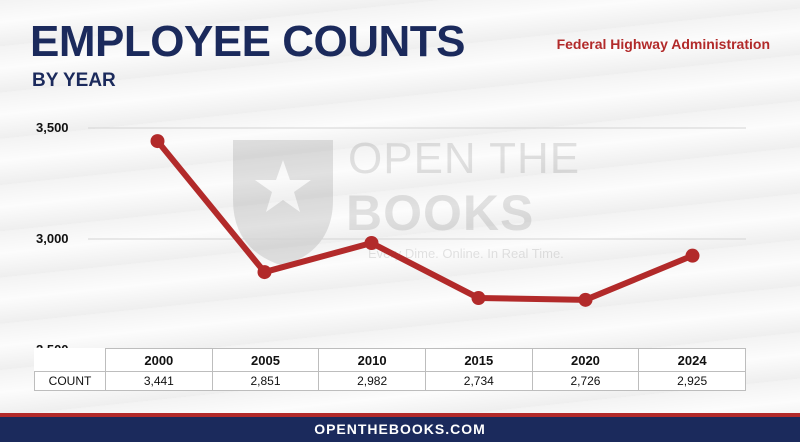 The width and height of the screenshot is (800, 442). I want to click on page-title: EMPLOYEE COUNTS, so click(248, 41).